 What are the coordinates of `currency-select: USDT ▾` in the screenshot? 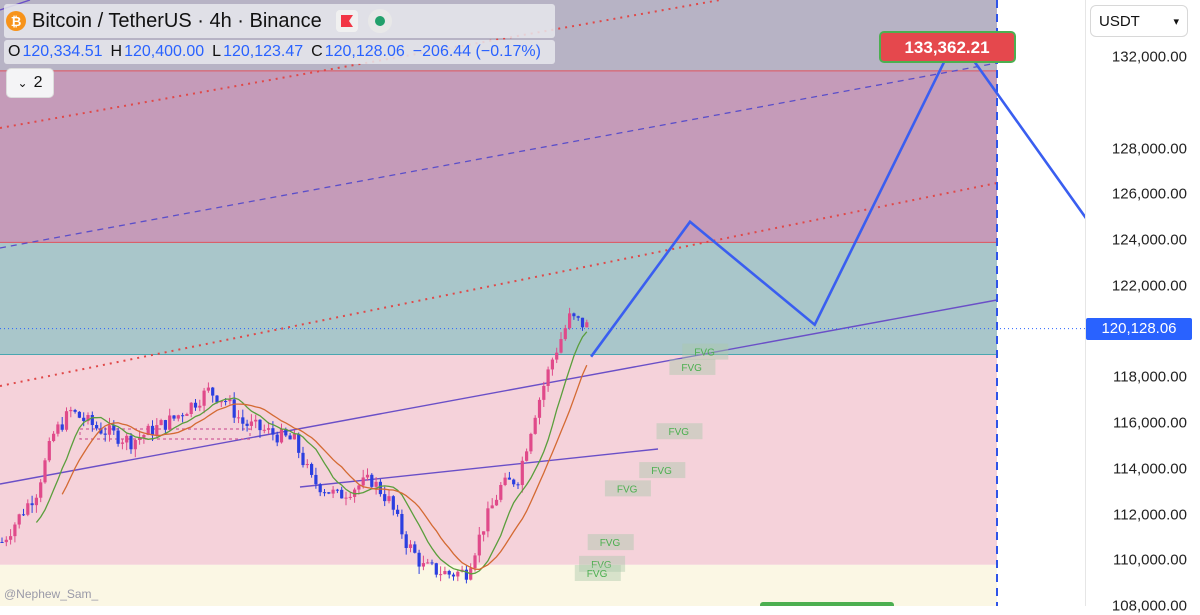 It's located at (1139, 21).